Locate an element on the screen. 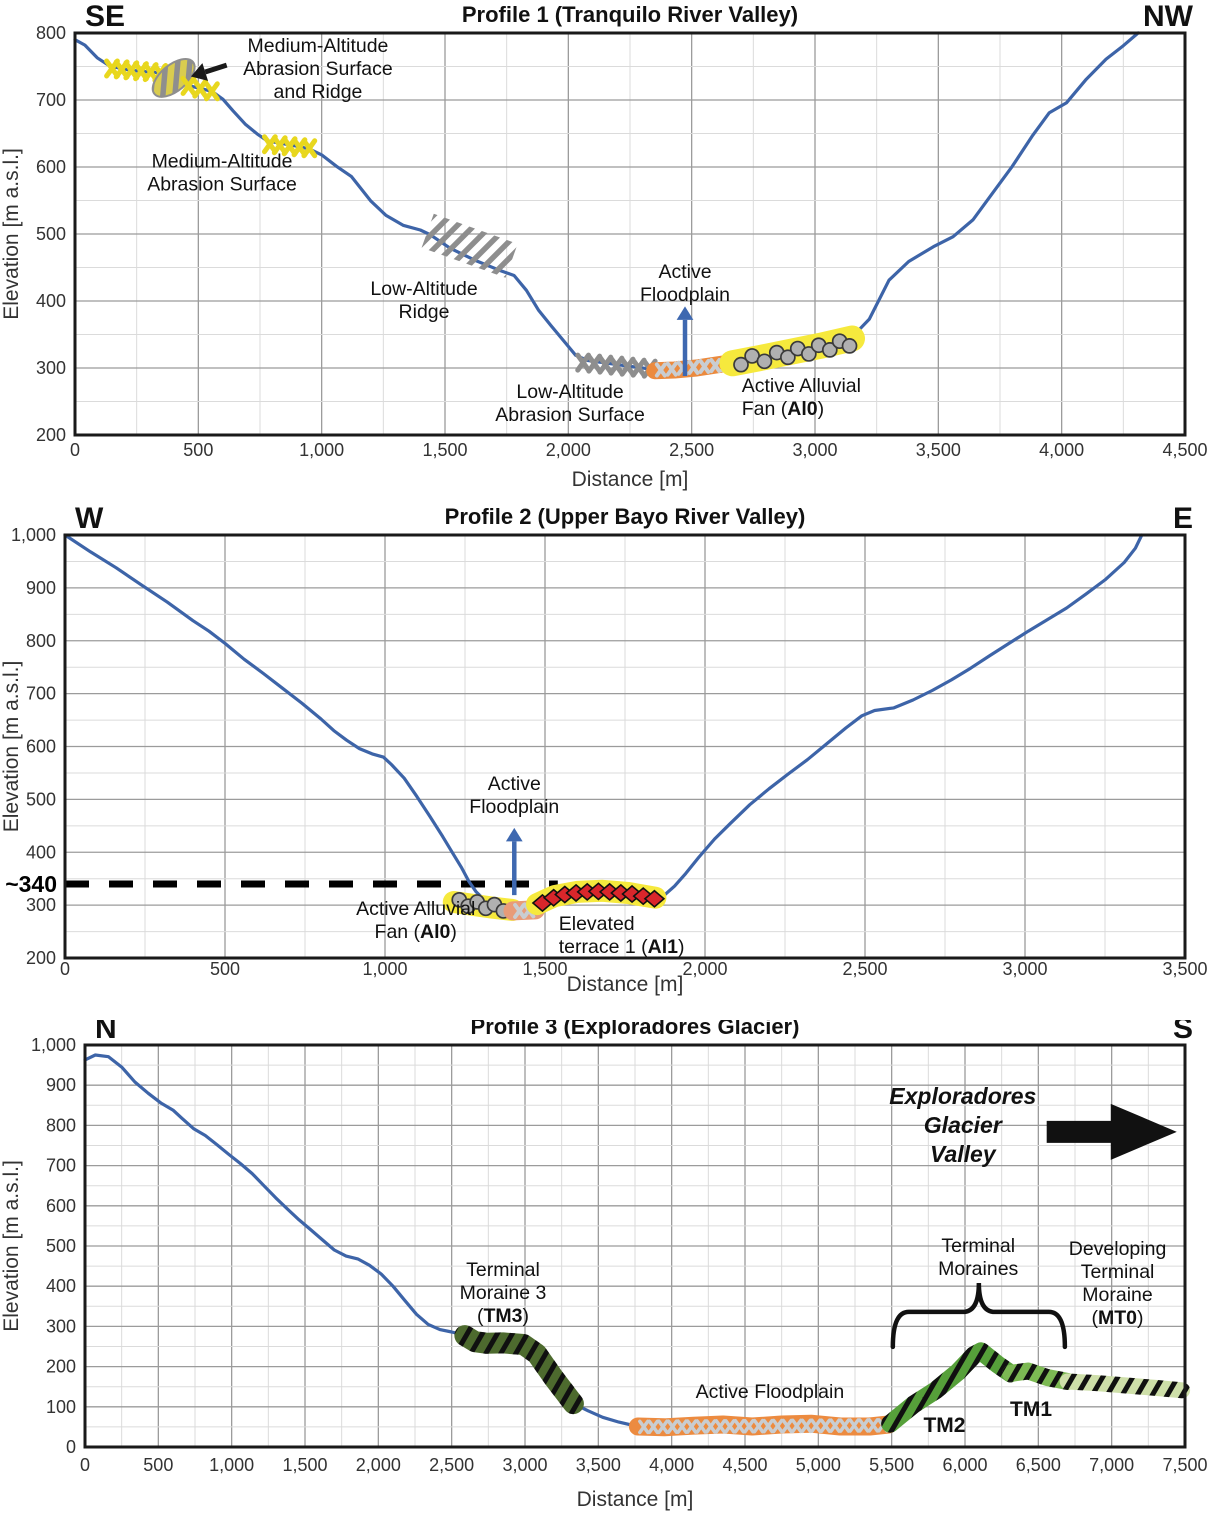  brace is located at coordinates (979, 1316).